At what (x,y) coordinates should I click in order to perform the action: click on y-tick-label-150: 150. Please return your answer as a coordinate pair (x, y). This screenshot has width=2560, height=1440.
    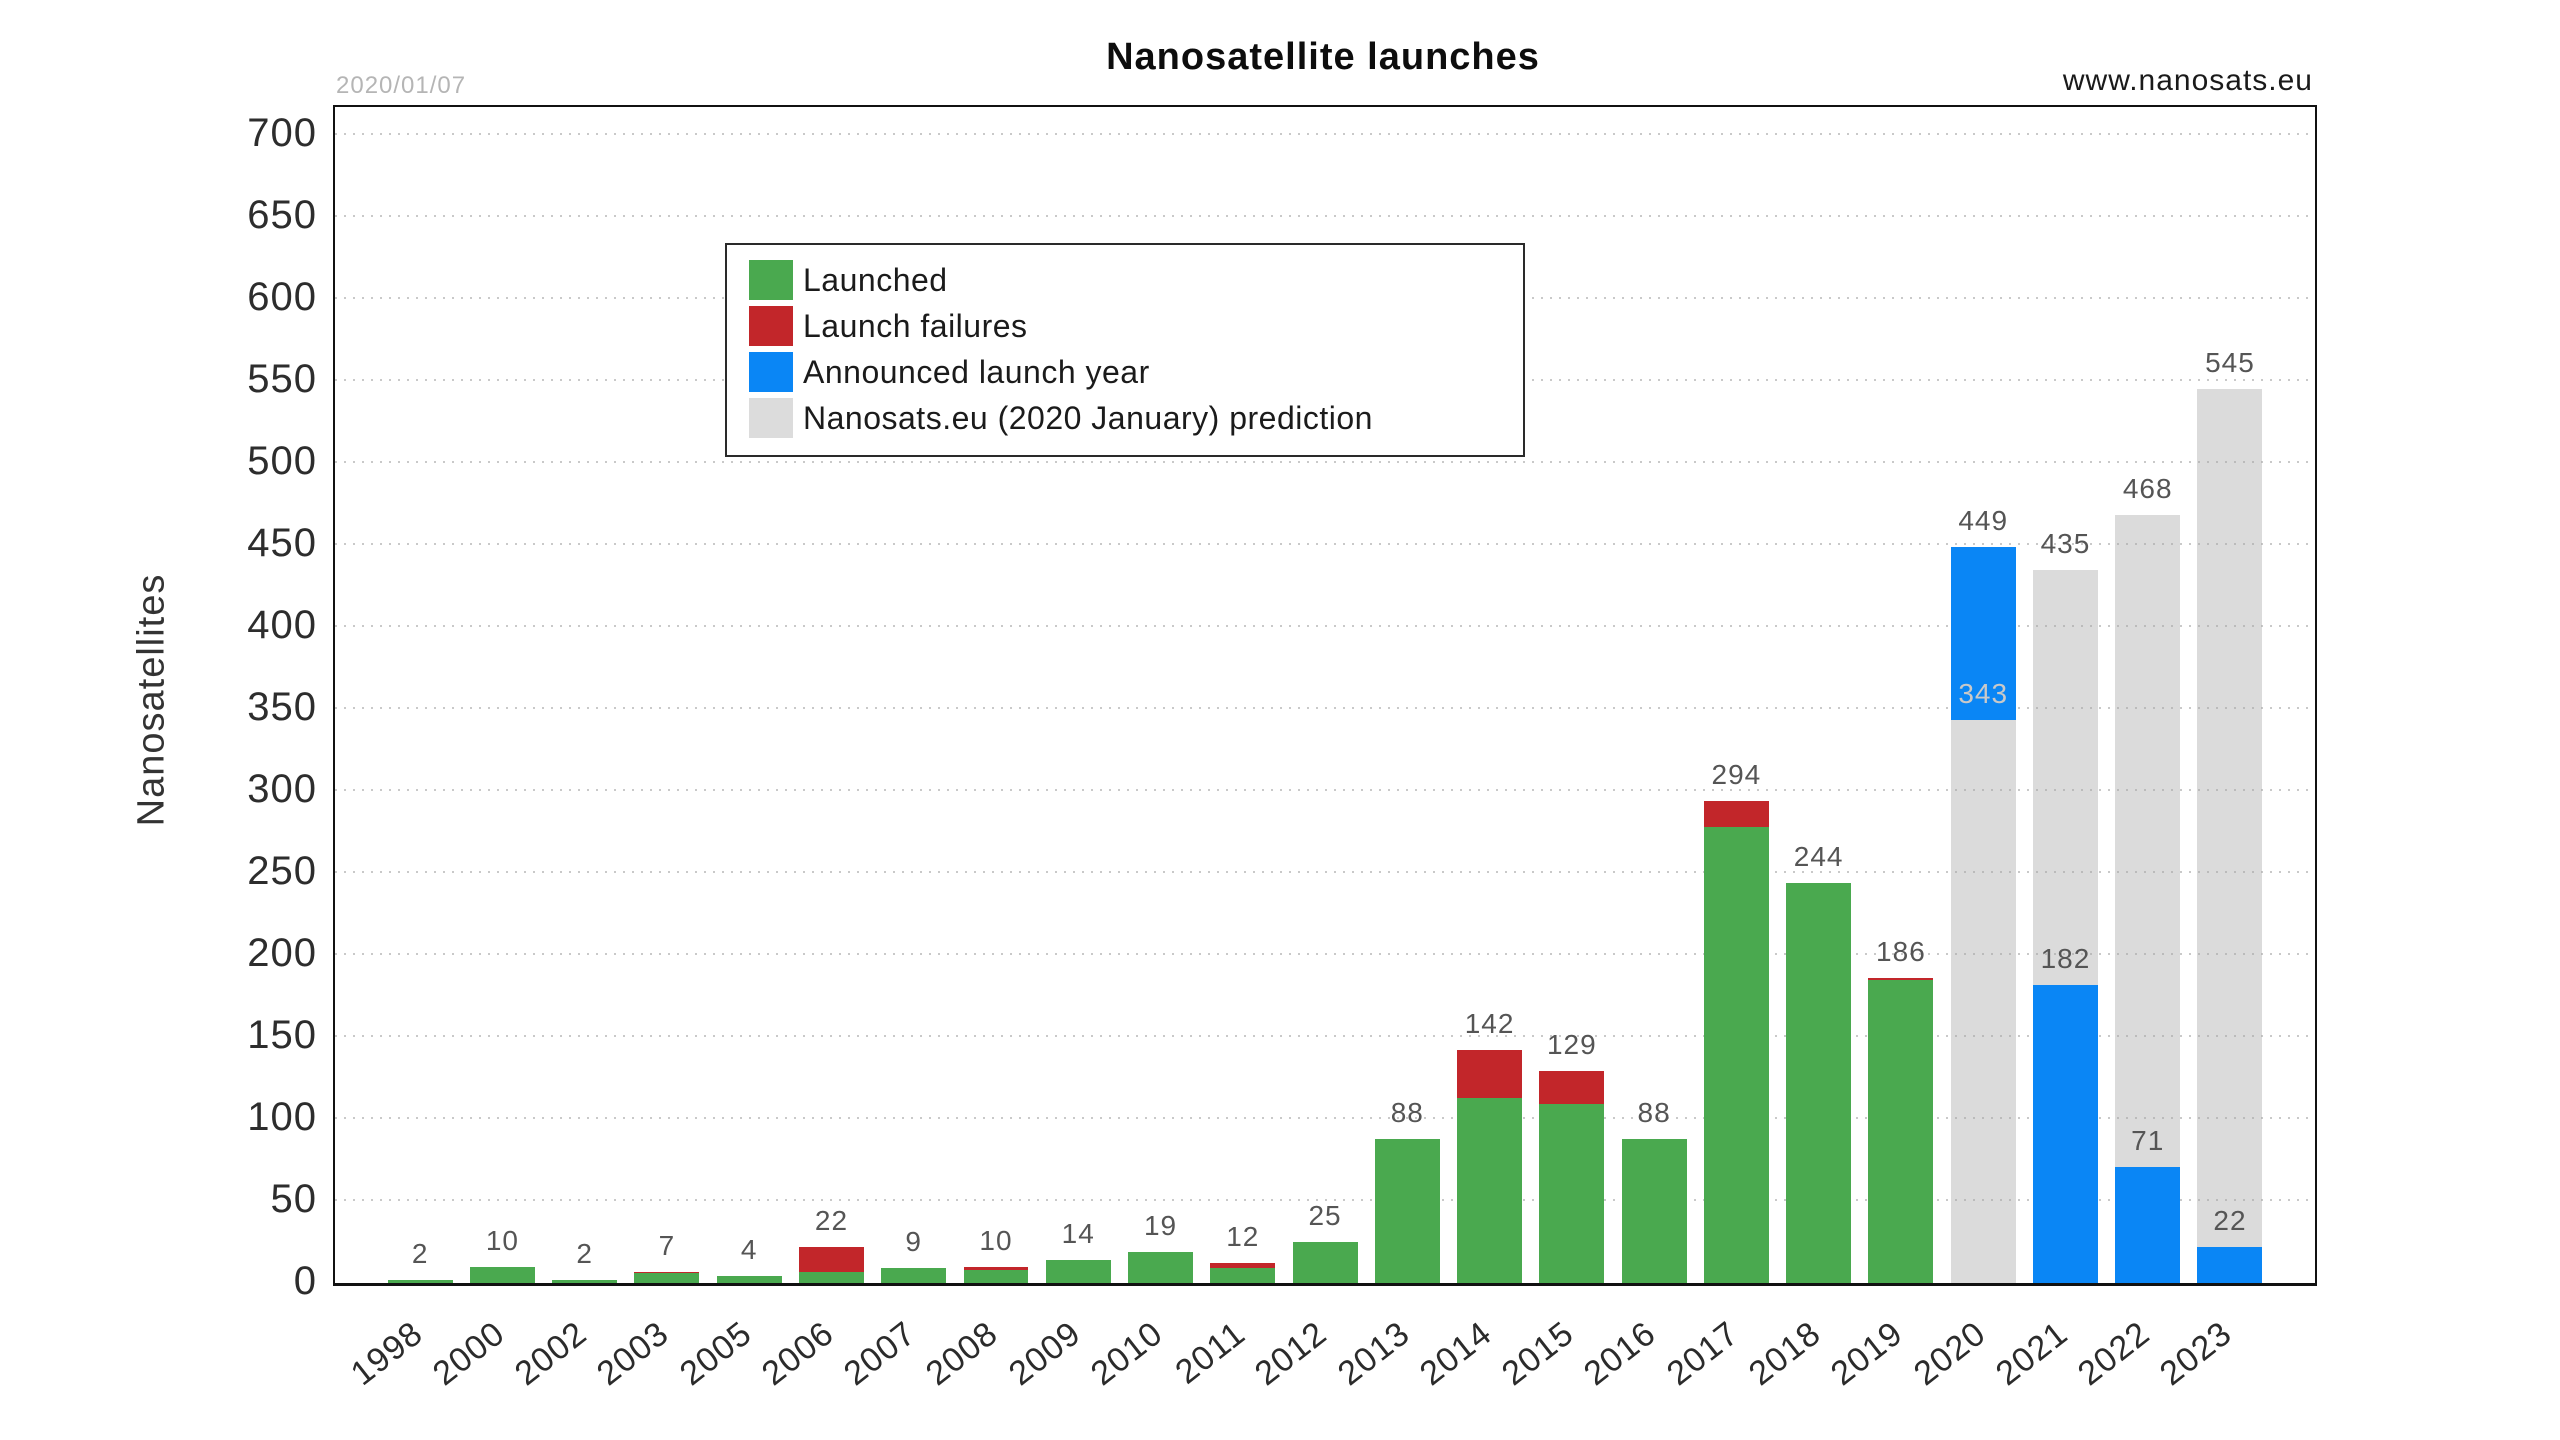
    Looking at the image, I should click on (282, 1034).